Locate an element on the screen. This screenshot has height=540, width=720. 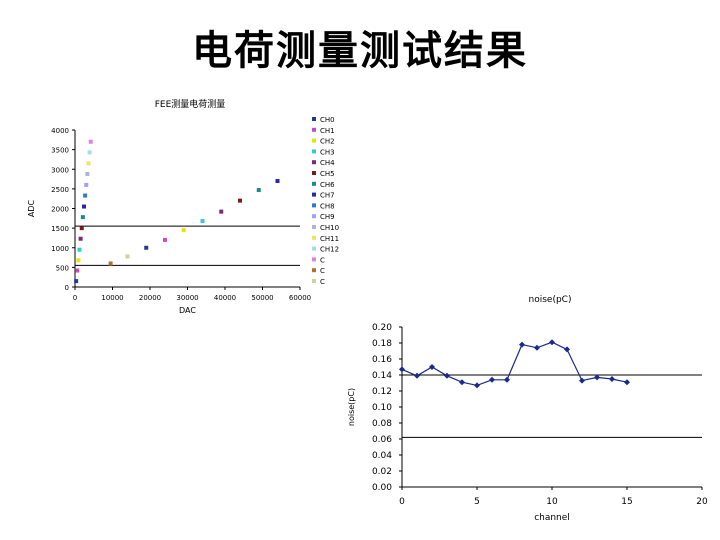
x-axis-label: channel is located at coordinates (552, 518).